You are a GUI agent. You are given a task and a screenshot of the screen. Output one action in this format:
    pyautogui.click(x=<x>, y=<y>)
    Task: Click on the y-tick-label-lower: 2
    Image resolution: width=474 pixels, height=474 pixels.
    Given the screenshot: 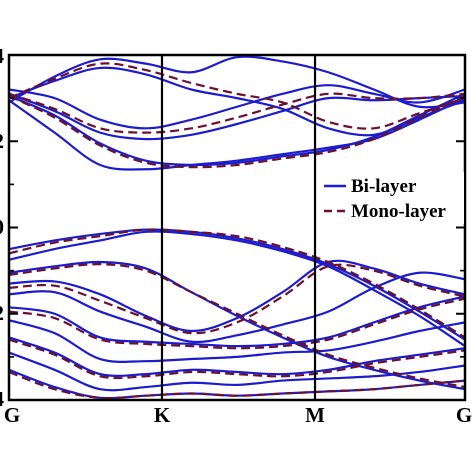 What is the action you would take?
    pyautogui.click(x=2, y=313)
    